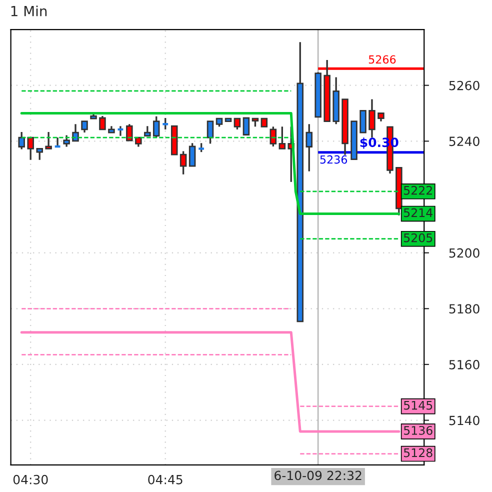  What do you see at coordinates (464, 141) in the screenshot?
I see `y-tick-label: 5240` at bounding box center [464, 141].